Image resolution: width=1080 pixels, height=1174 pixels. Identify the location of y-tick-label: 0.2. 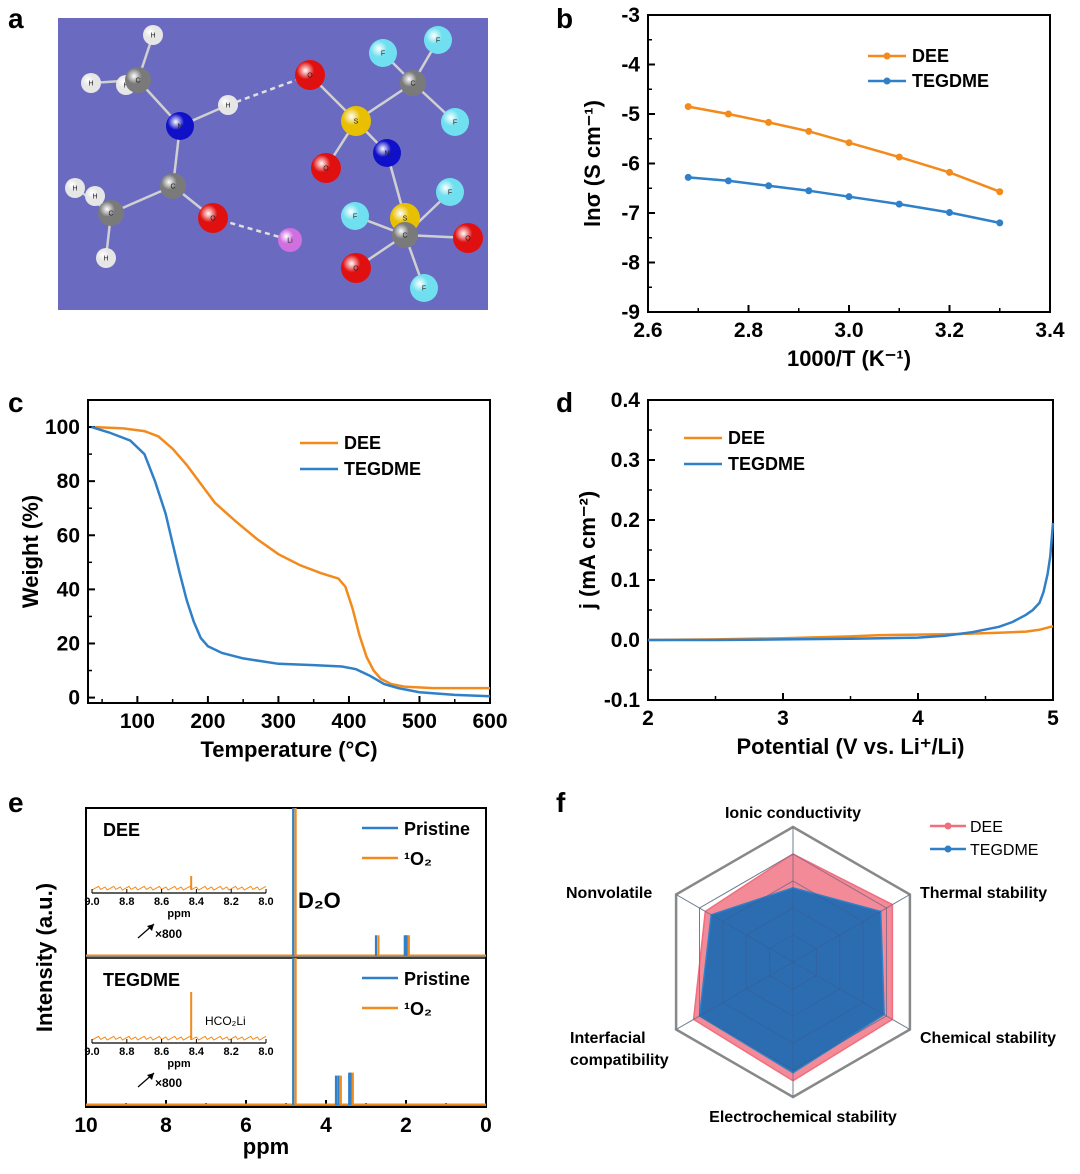
(625, 520).